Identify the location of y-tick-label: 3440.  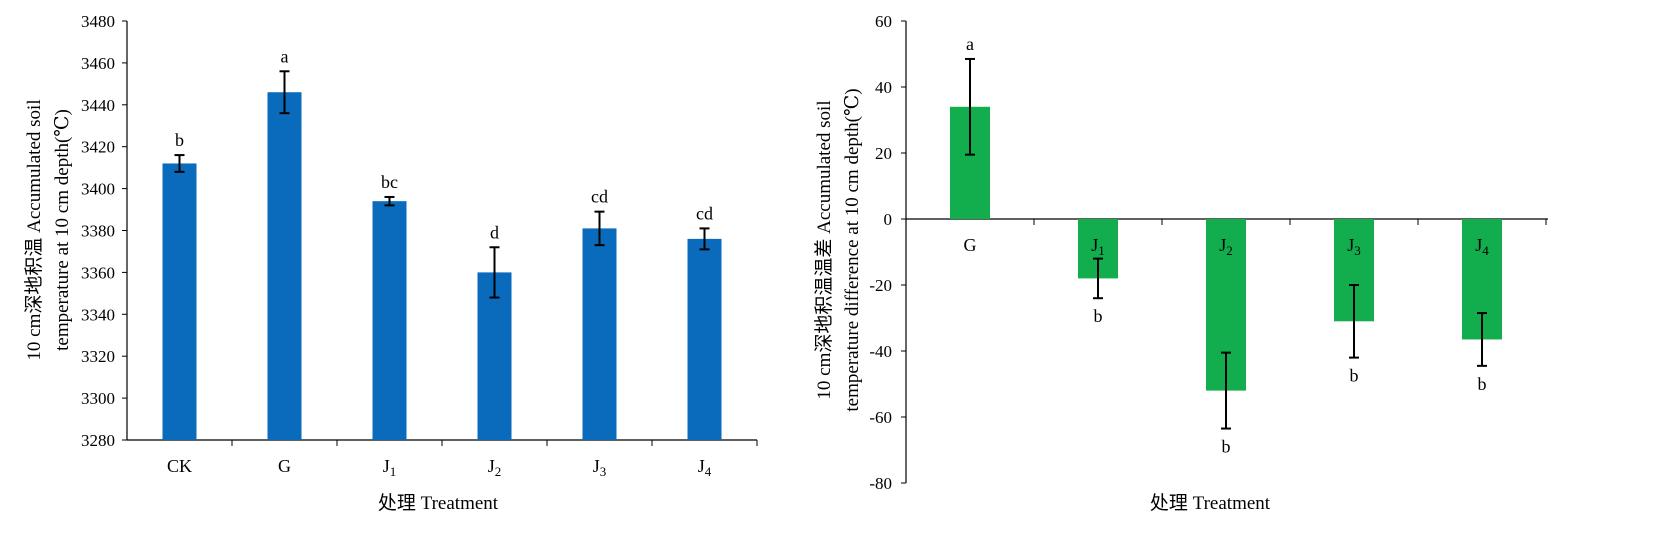
(98, 105).